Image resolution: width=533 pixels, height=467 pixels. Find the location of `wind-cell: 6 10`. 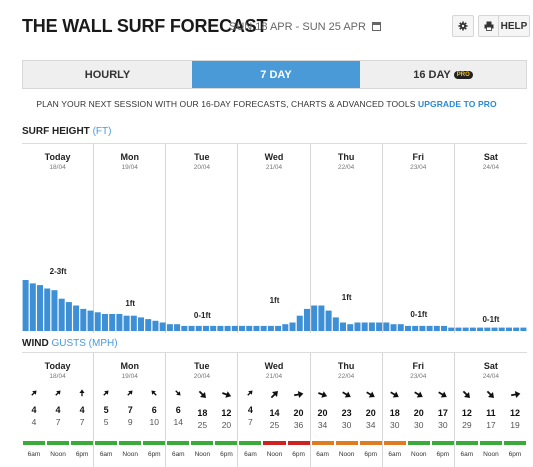

wind-cell: 6 10 is located at coordinates (154, 408).